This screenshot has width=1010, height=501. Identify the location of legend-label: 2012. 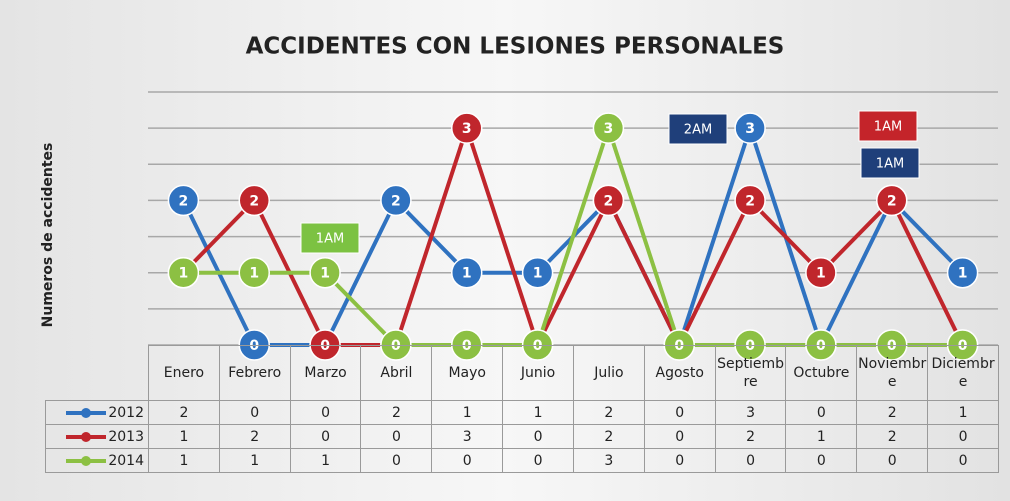
(126, 412).